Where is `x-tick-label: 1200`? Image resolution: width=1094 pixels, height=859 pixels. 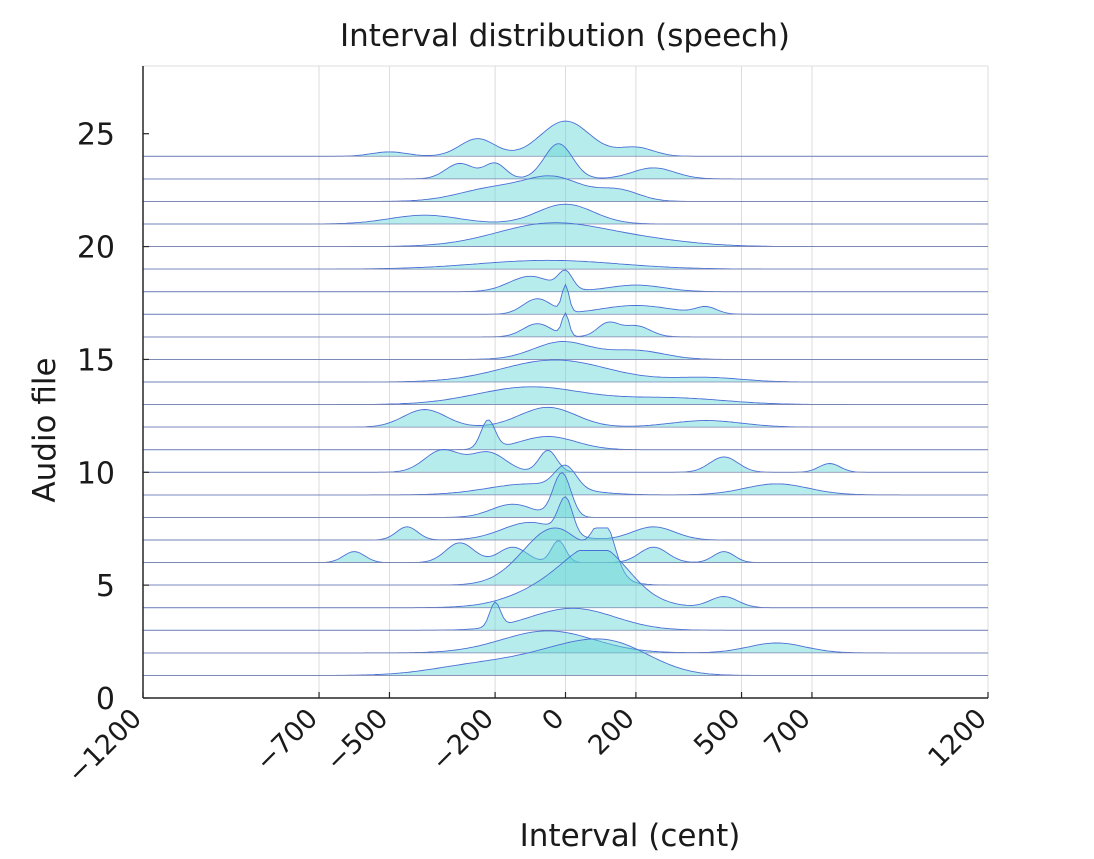
x-tick-label: 1200 is located at coordinates (957, 738).